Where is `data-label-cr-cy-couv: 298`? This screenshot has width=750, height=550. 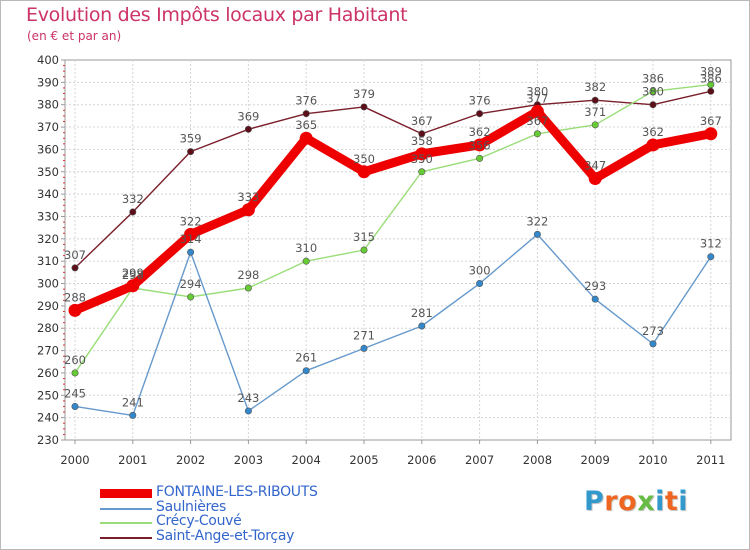 data-label-cr-cy-couv: 298 is located at coordinates (133, 275).